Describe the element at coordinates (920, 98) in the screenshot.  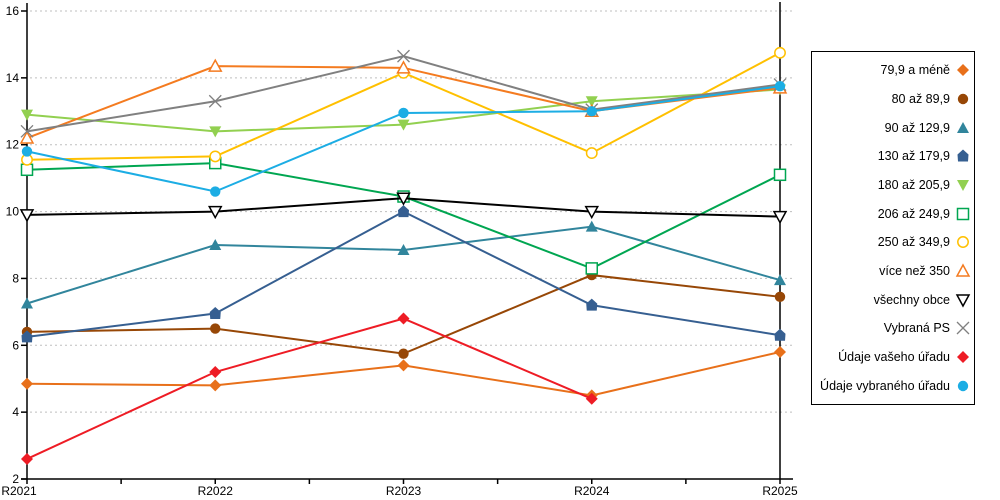
I see `legend-label: 80 až 89,9` at that location.